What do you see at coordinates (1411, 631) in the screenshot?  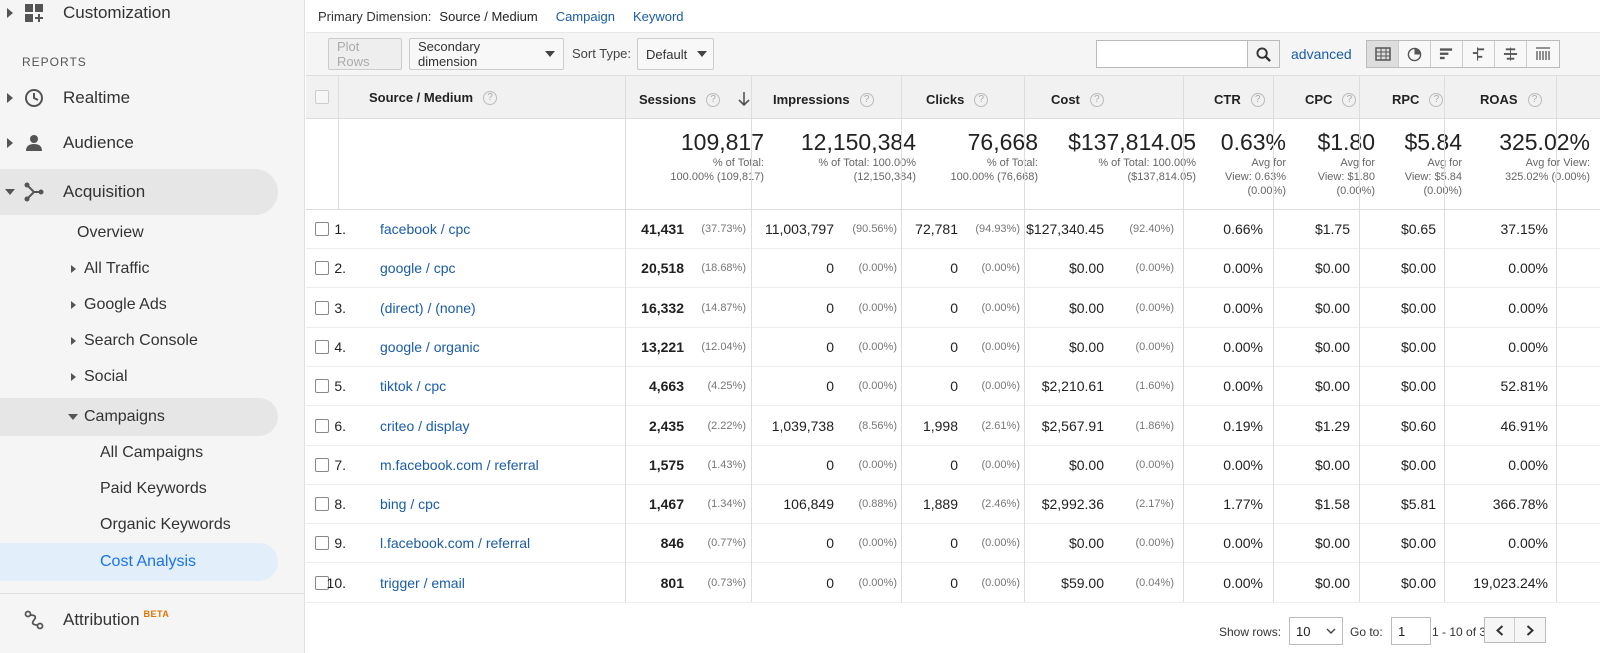 I see `goto-page-input: 1` at bounding box center [1411, 631].